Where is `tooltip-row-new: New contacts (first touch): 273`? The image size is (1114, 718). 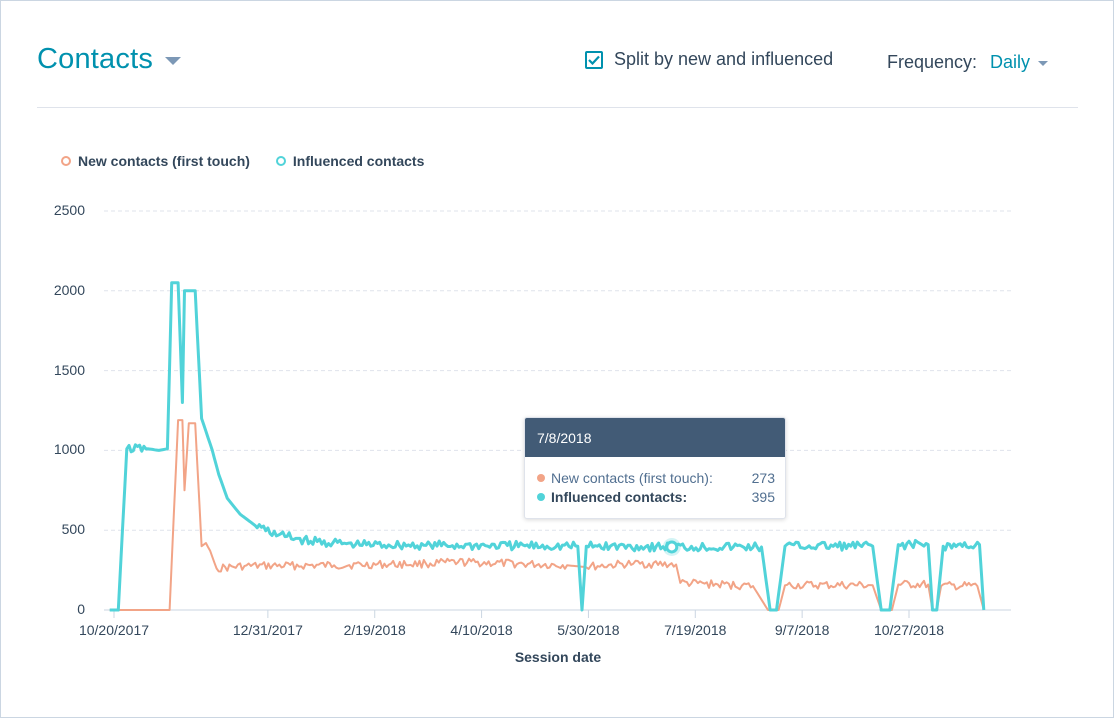 tooltip-row-new: New contacts (first touch): 273 is located at coordinates (656, 478).